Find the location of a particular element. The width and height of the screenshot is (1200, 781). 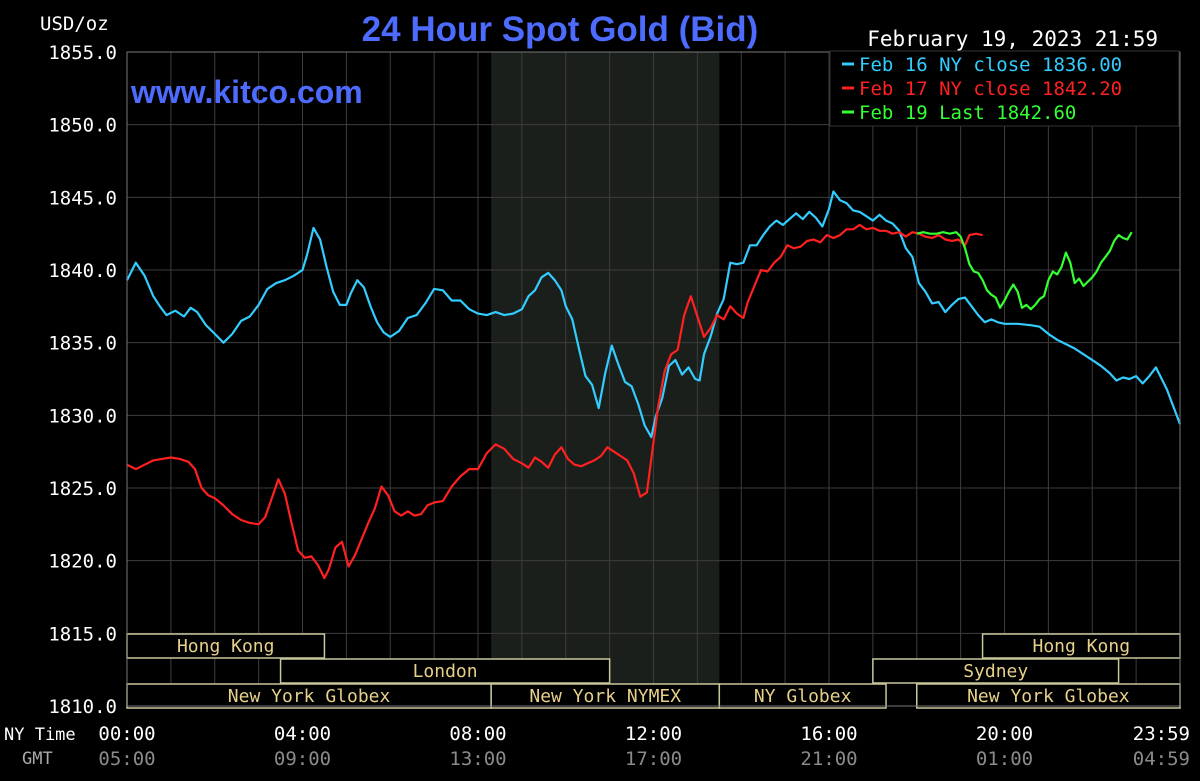

timestamp: February 19, 2023 21:59 is located at coordinates (1012, 39).